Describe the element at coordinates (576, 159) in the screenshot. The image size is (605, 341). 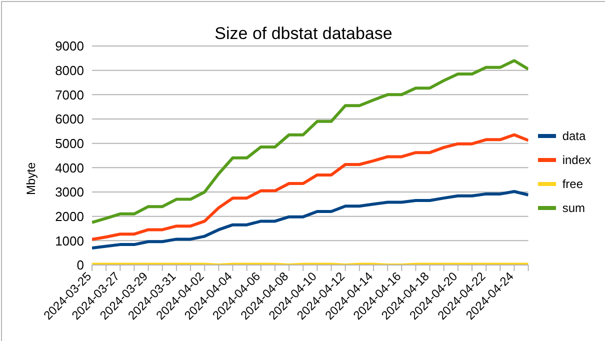
I see `legend-label: index` at that location.